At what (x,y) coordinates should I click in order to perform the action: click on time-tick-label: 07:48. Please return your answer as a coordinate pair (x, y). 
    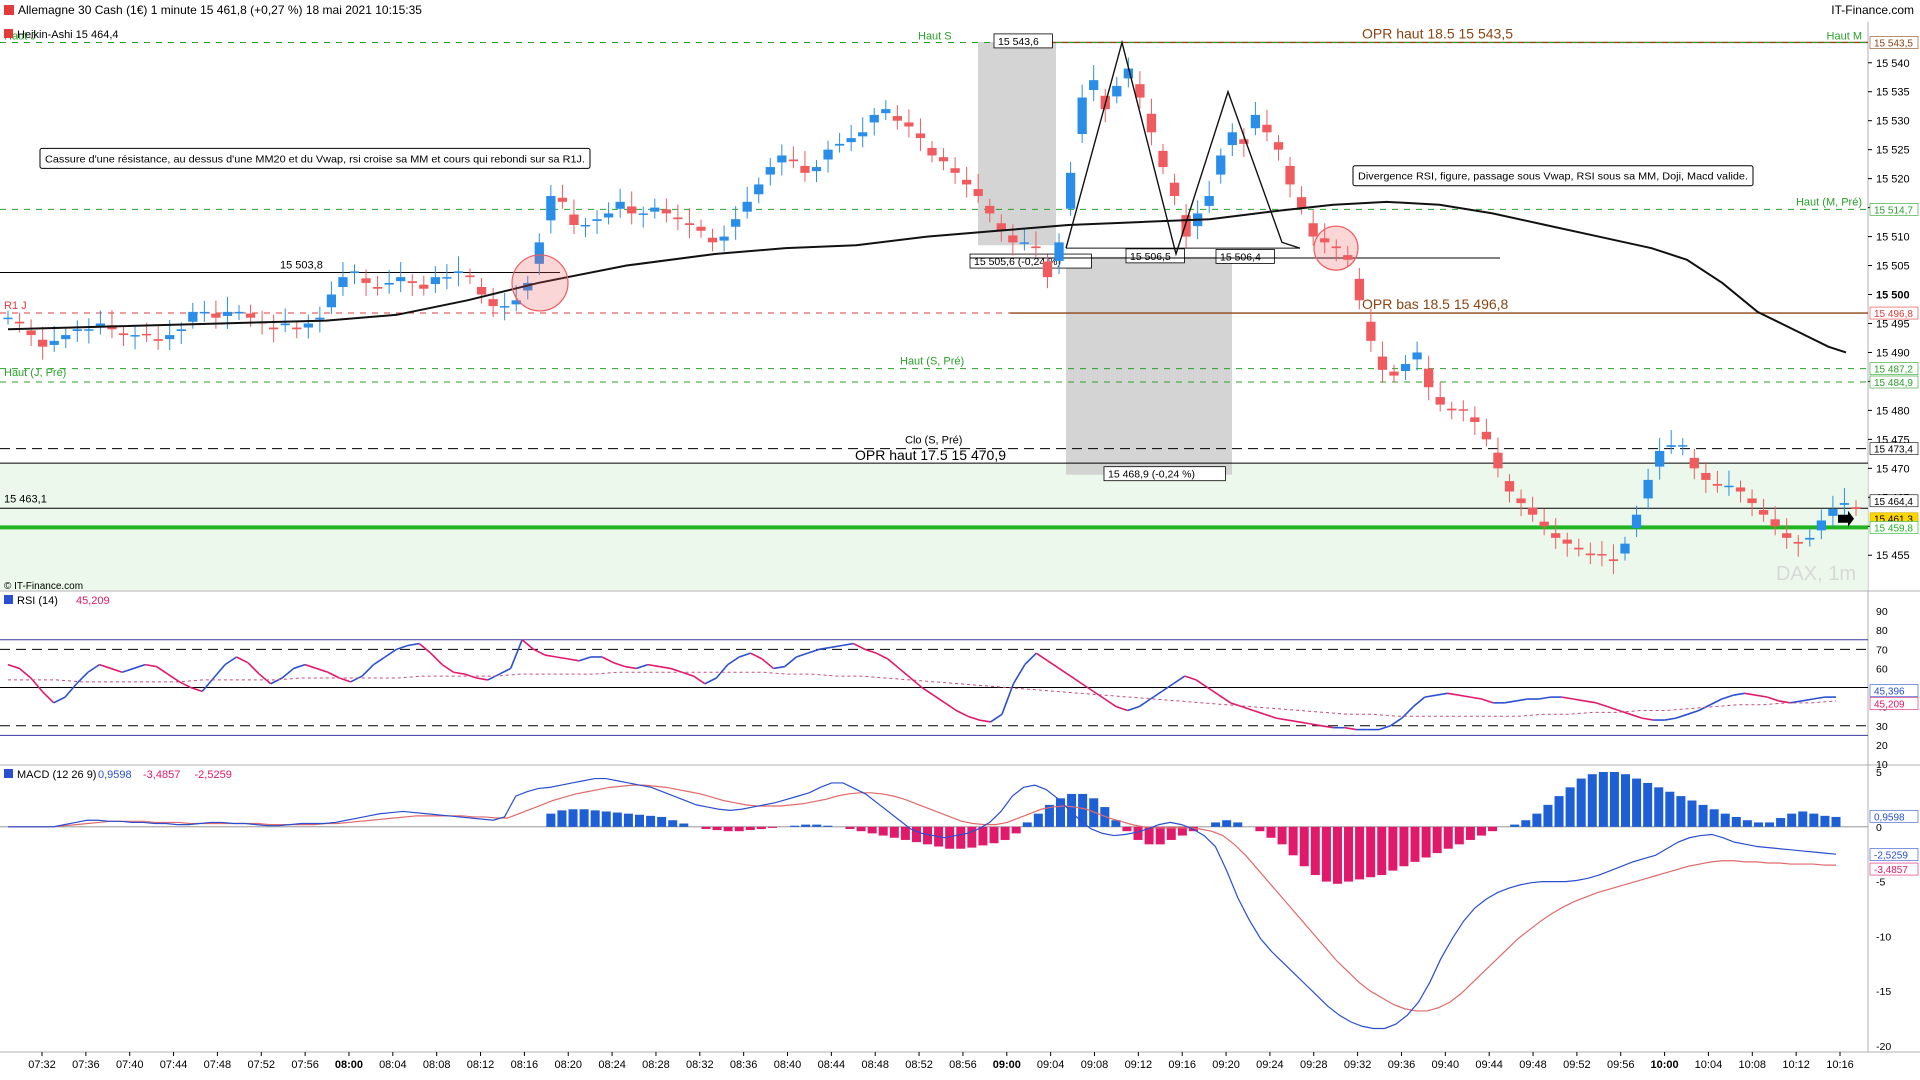
    Looking at the image, I should click on (218, 1065).